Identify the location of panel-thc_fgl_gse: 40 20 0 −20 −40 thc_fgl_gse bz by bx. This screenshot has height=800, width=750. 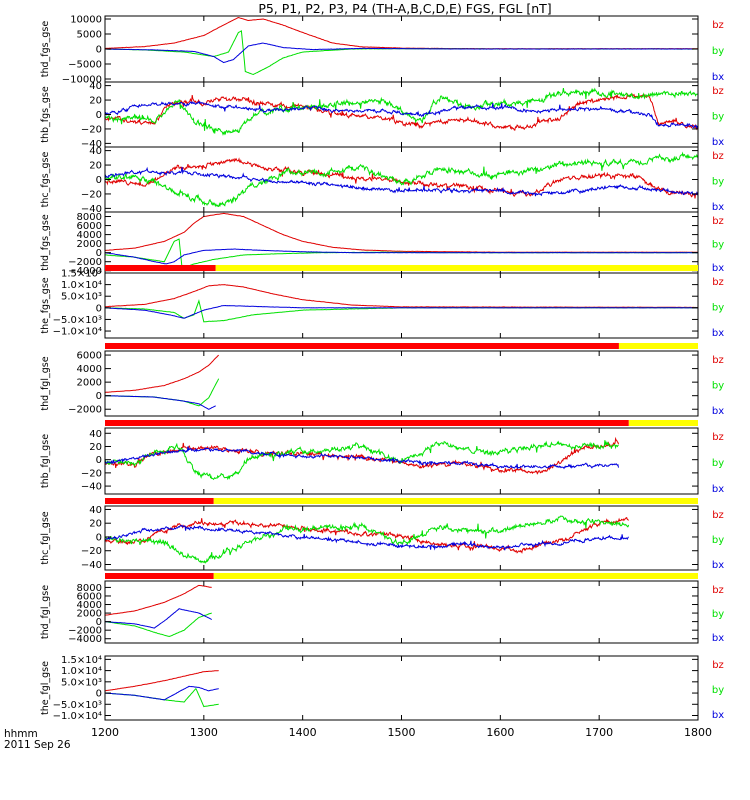
(382, 534).